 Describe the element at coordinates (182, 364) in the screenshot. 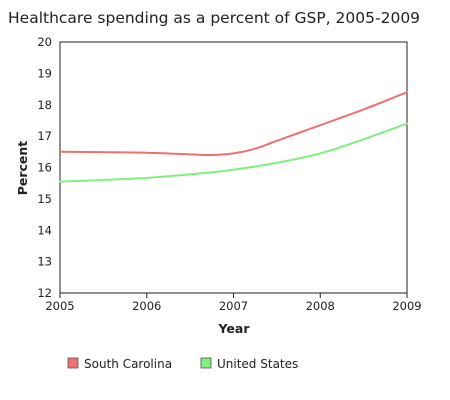

I see `legend: South Carolina United States` at that location.